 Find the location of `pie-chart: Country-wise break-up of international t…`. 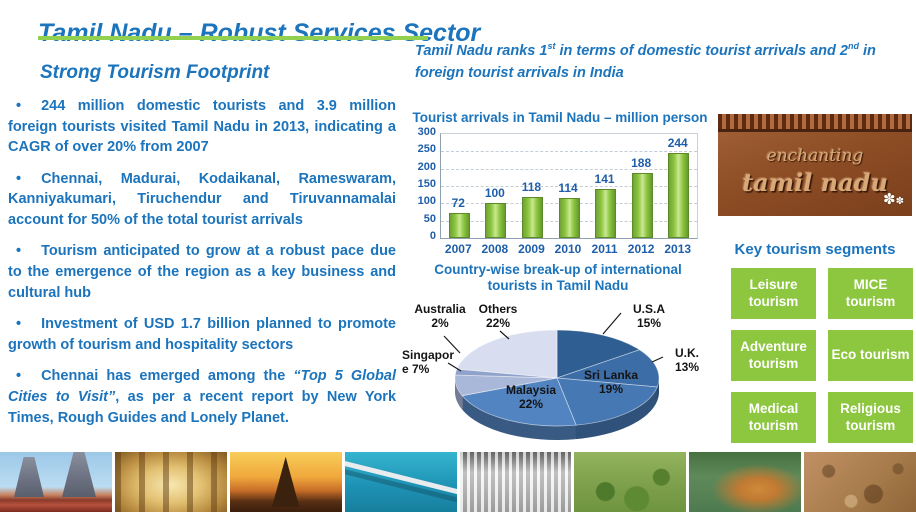

pie-chart: Country-wise break-up of international t… is located at coordinates (558, 355).